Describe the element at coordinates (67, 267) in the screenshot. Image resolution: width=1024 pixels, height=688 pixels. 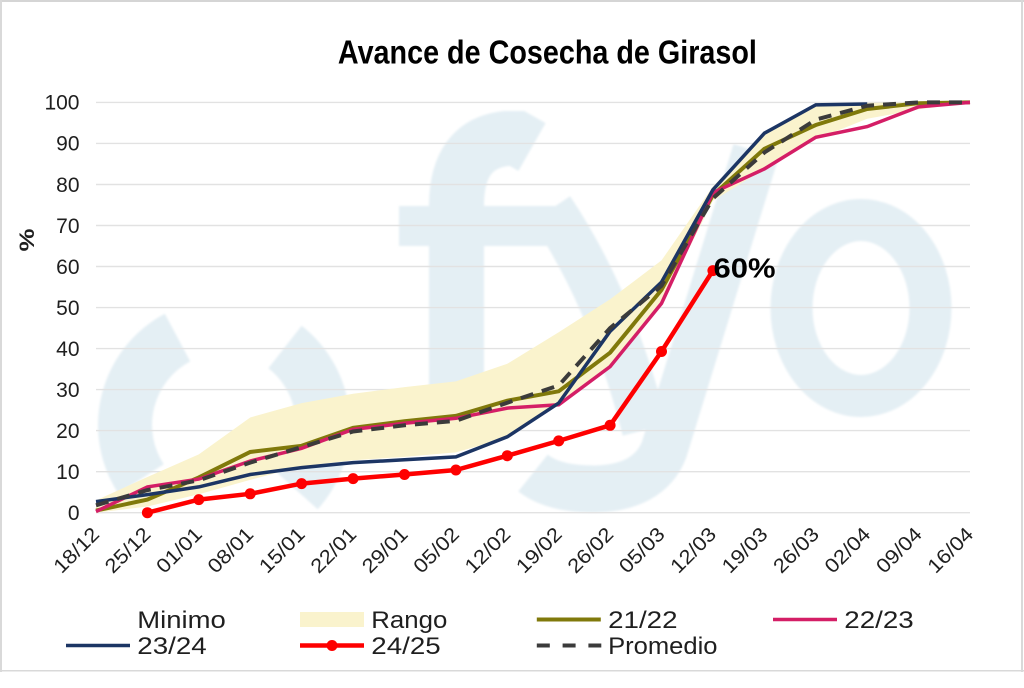
I see `svg-text: 60` at that location.